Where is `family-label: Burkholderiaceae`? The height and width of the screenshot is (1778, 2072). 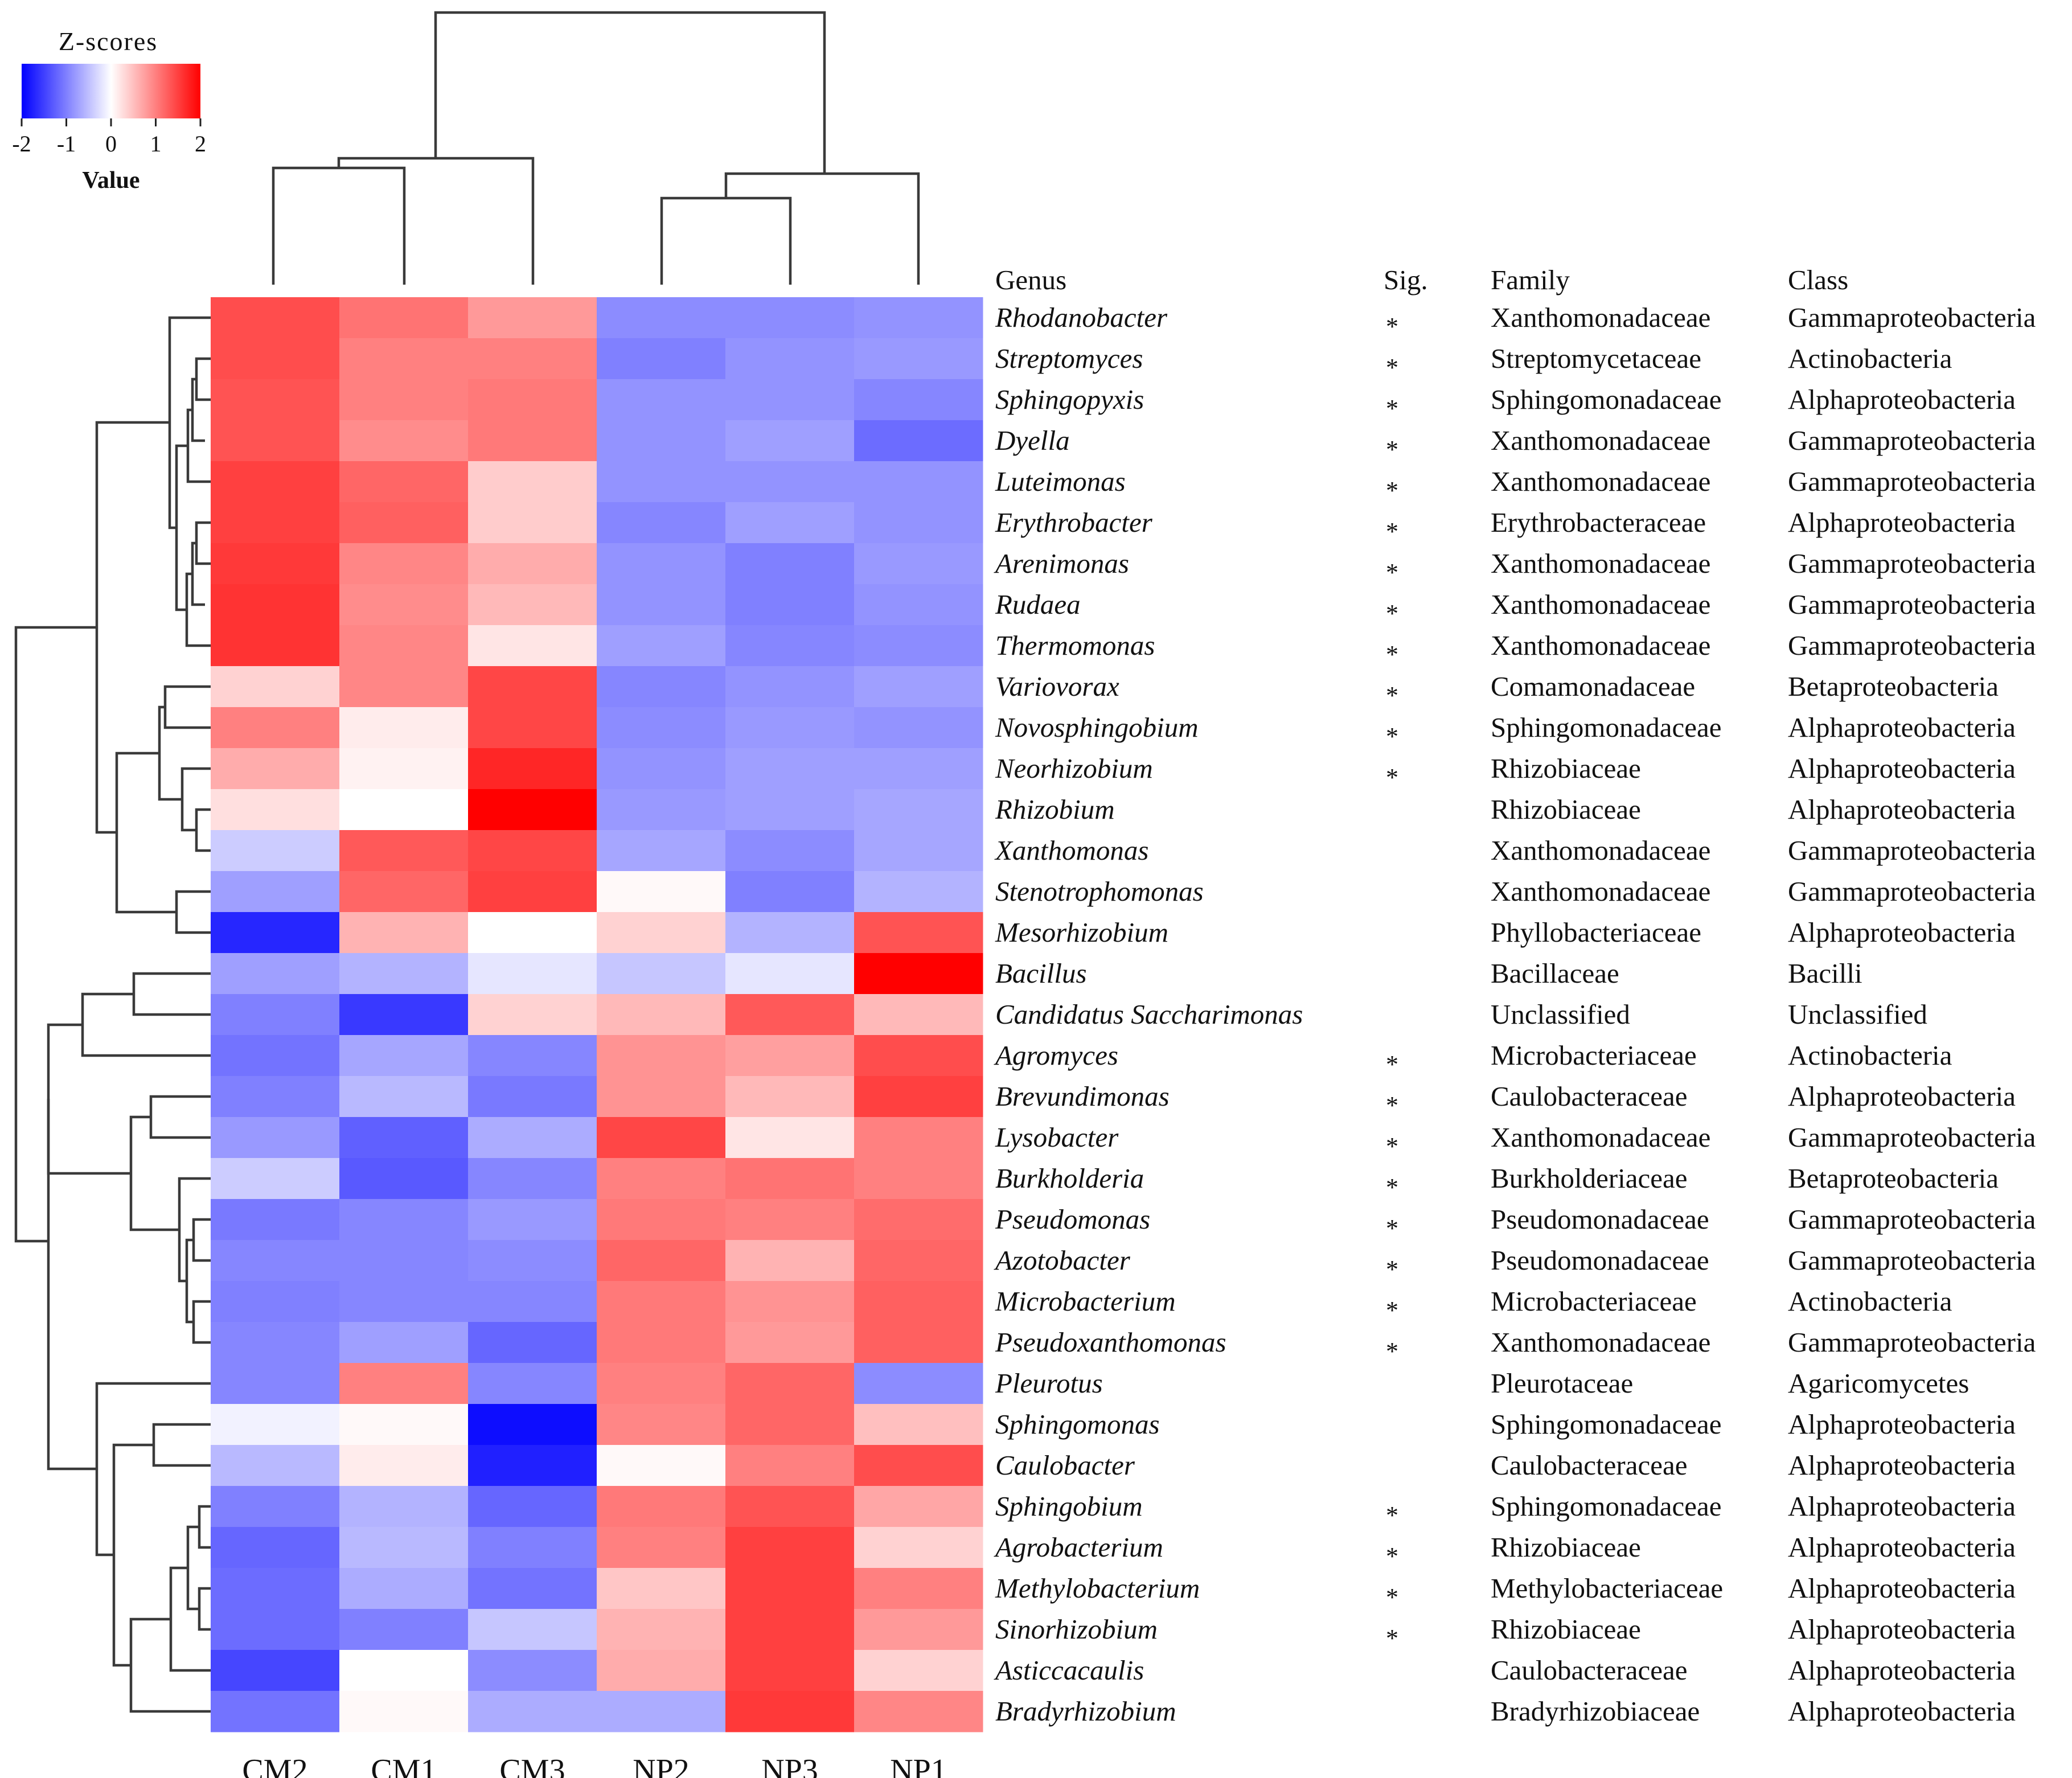
family-label: Burkholderiaceae is located at coordinates (1589, 1178).